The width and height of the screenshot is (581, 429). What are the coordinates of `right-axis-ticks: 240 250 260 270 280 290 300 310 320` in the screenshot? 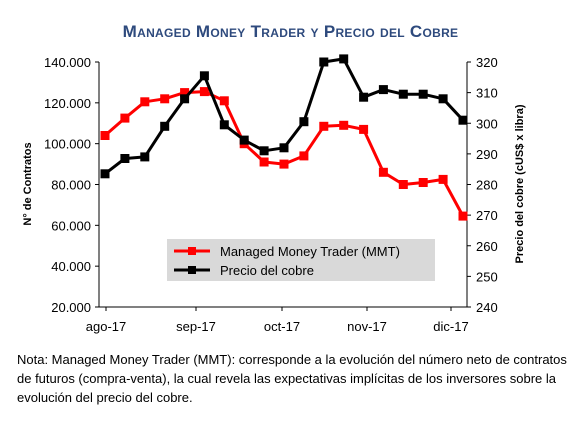 It's located at (482, 185).